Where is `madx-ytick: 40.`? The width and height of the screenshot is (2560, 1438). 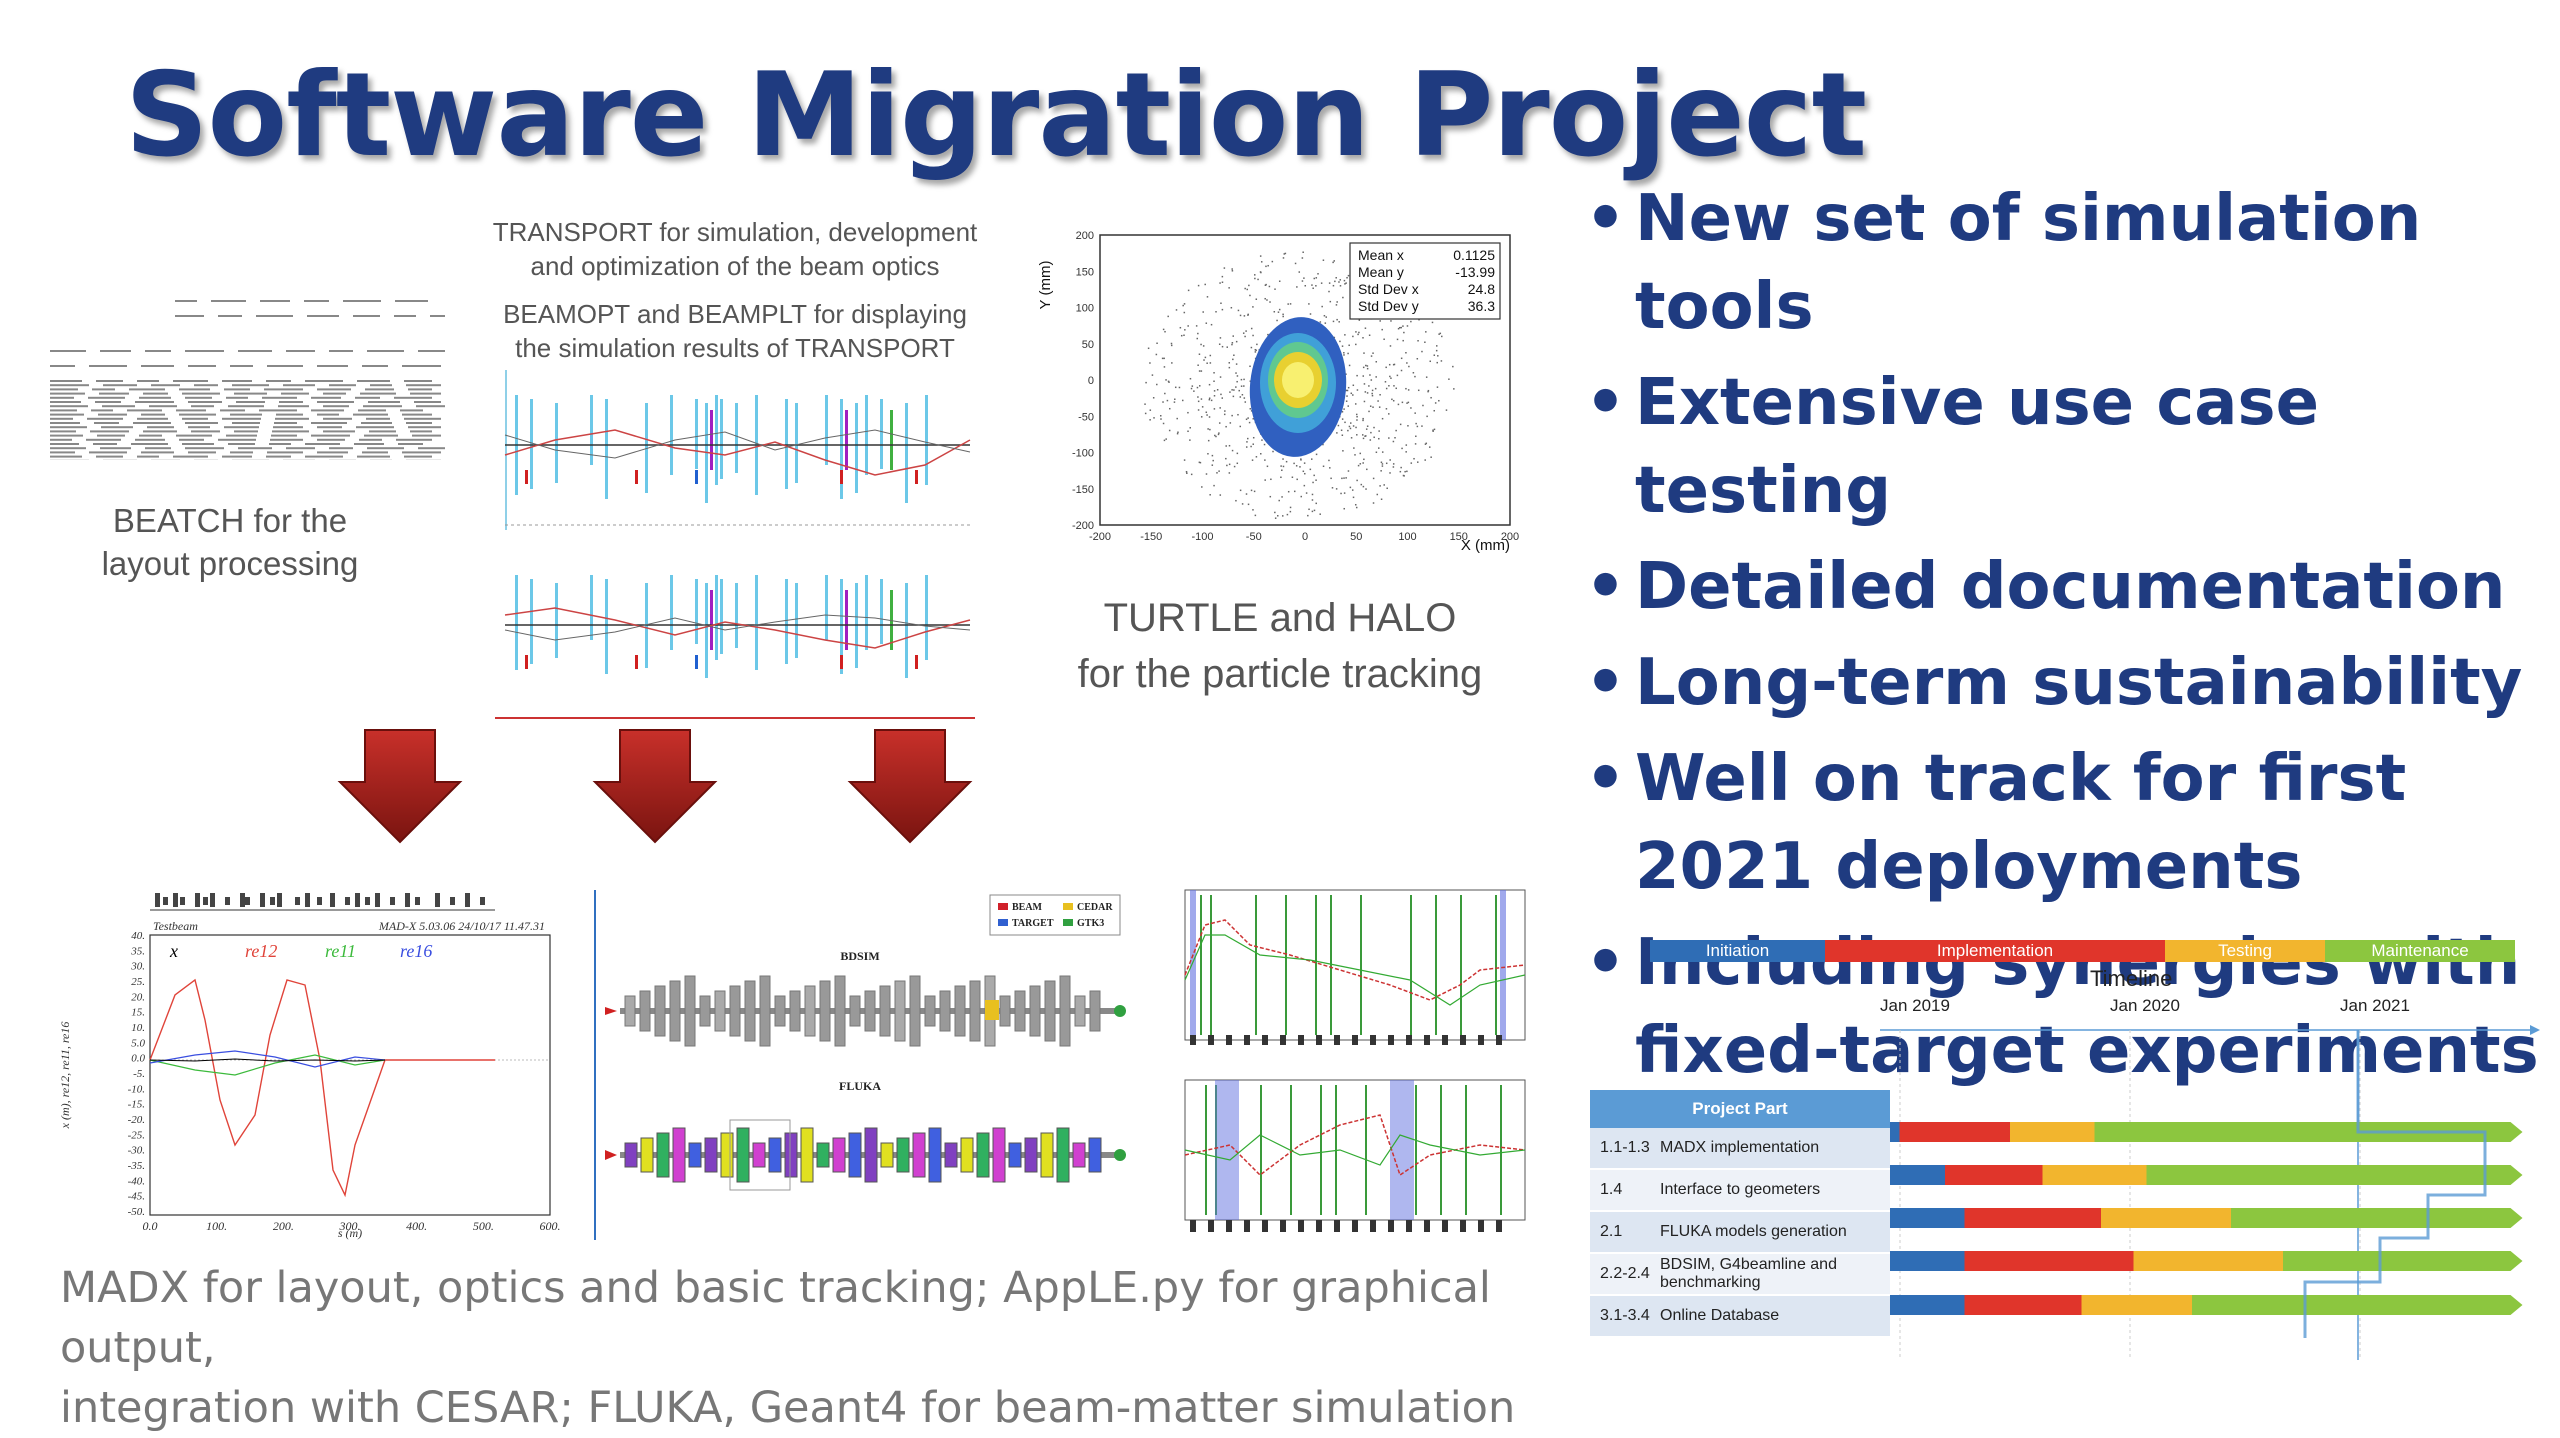
madx-ytick: 40. is located at coordinates (138, 936).